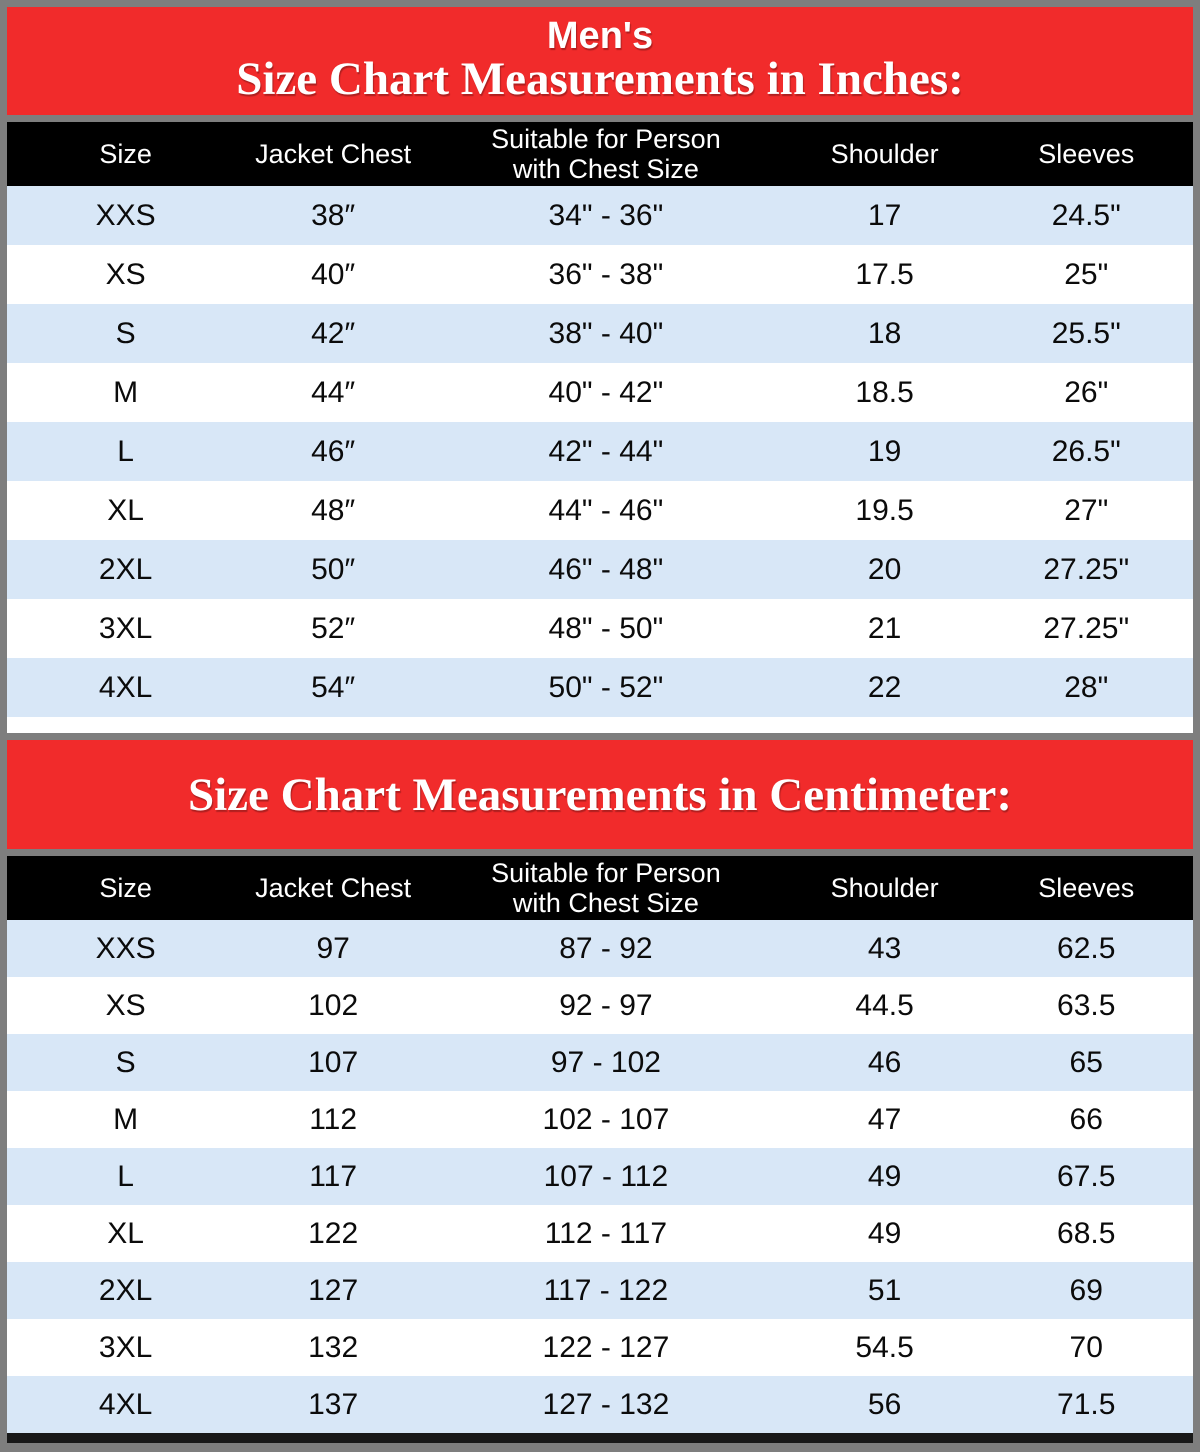 The width and height of the screenshot is (1200, 1452). Describe the element at coordinates (884, 333) in the screenshot. I see `cell: 18` at that location.